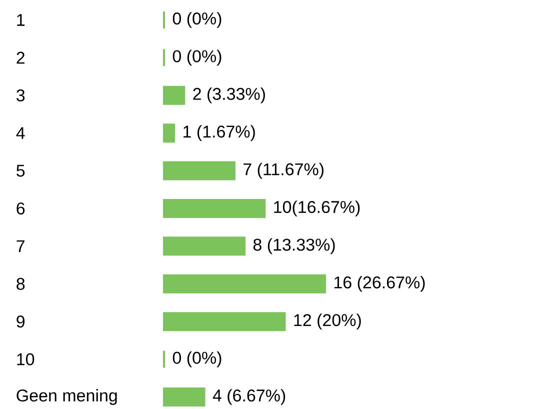 This screenshot has height=409, width=542. I want to click on data-label: 2 (3.33%), so click(229, 95).